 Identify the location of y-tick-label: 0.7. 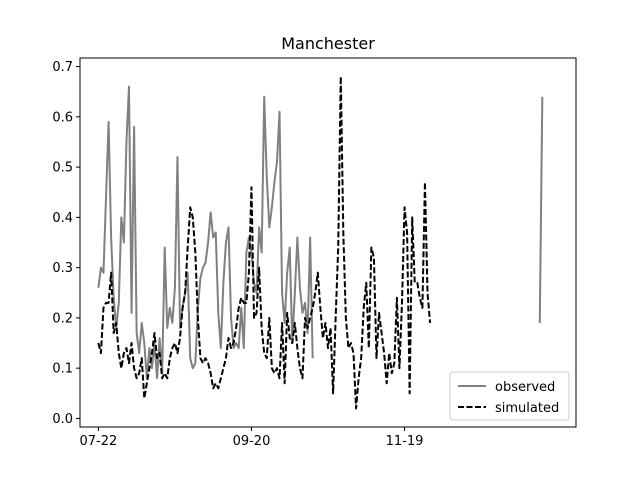
(62, 67).